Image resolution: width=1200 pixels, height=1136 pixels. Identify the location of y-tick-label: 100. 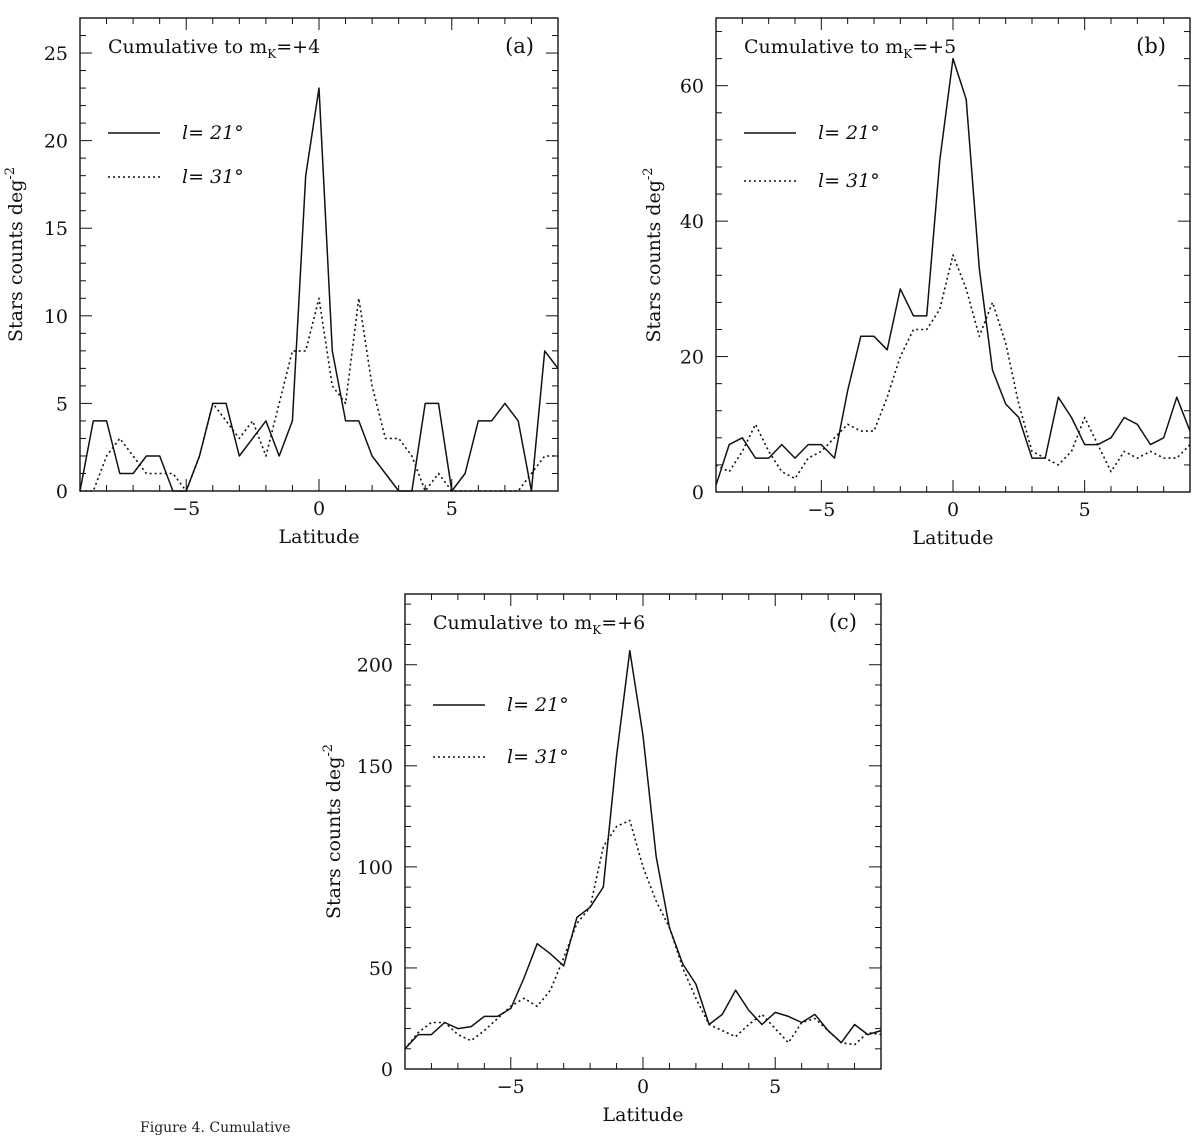
(375, 868).